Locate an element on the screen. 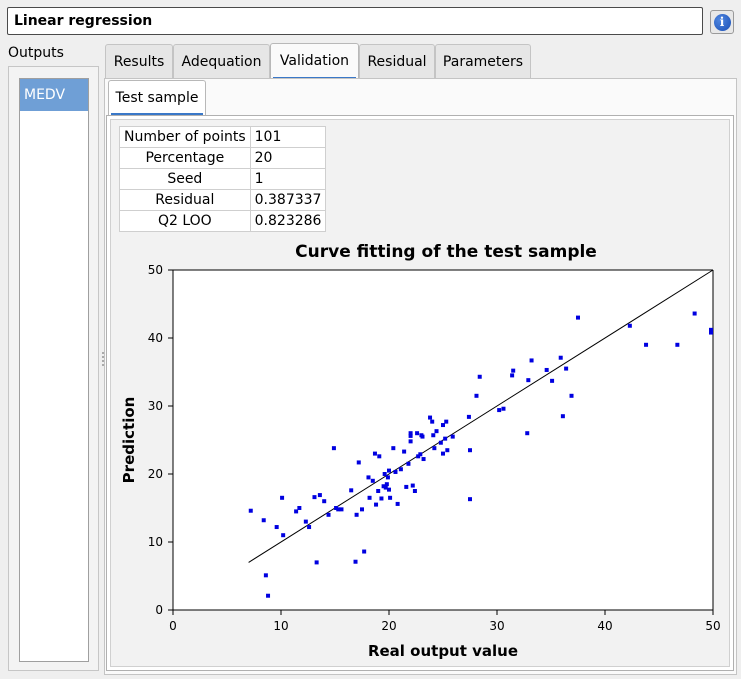 The height and width of the screenshot is (679, 741). tab-parameters: Parameters is located at coordinates (483, 61).